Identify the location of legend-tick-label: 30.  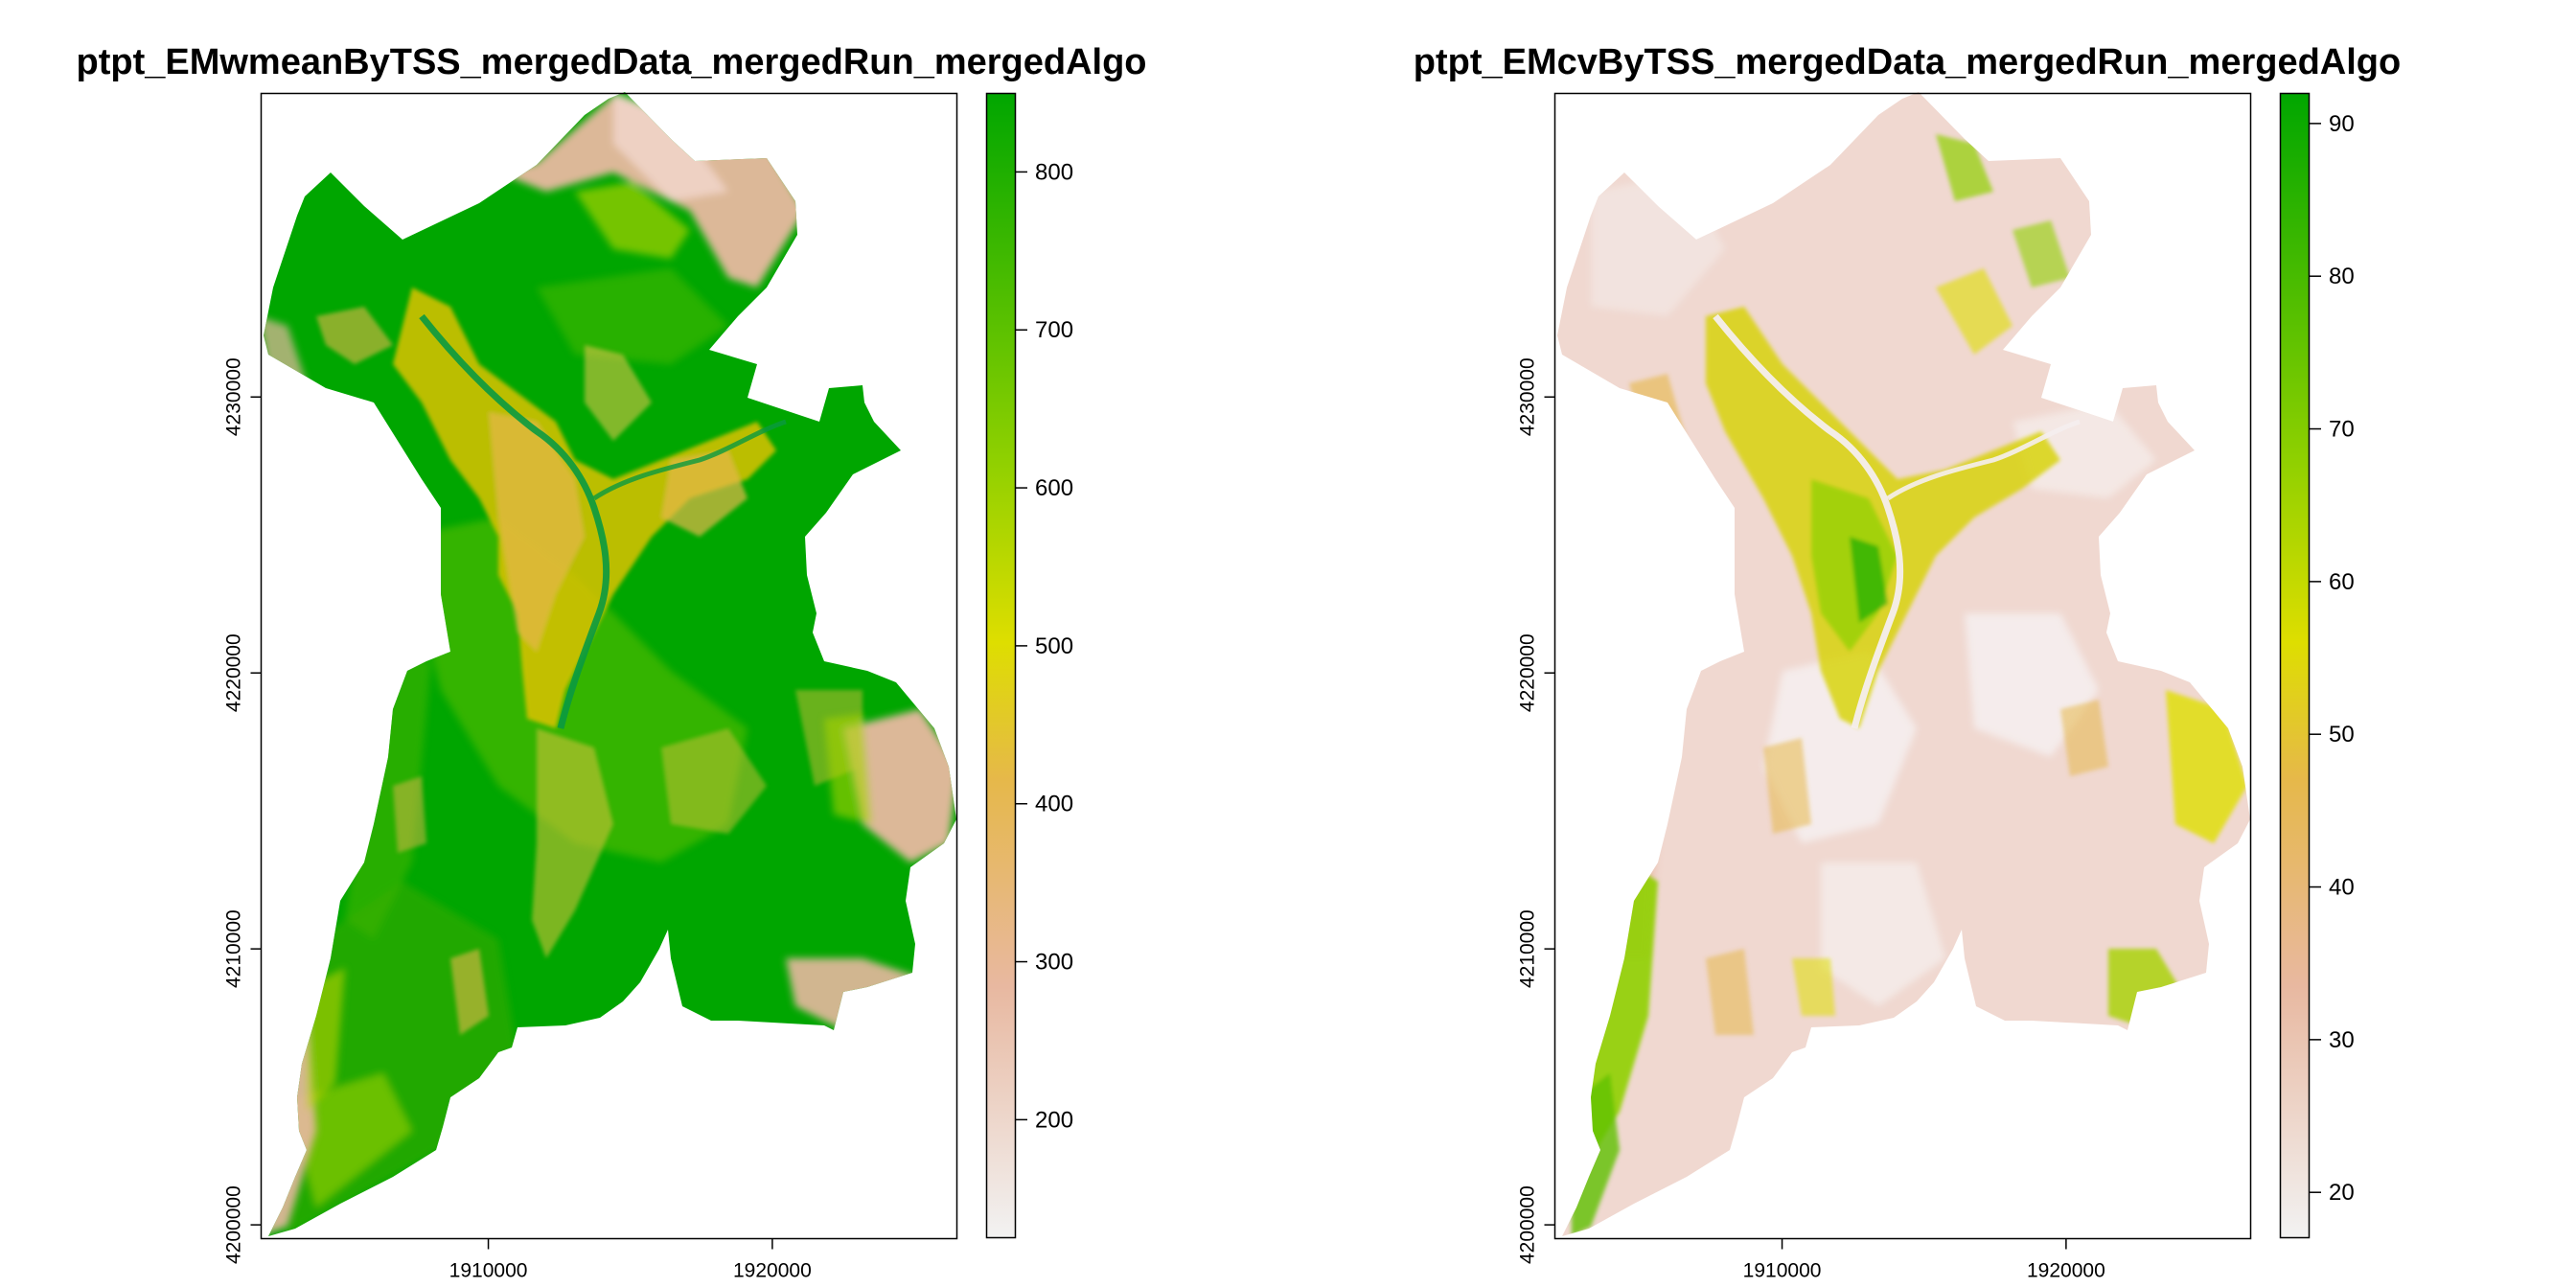
(2342, 1040).